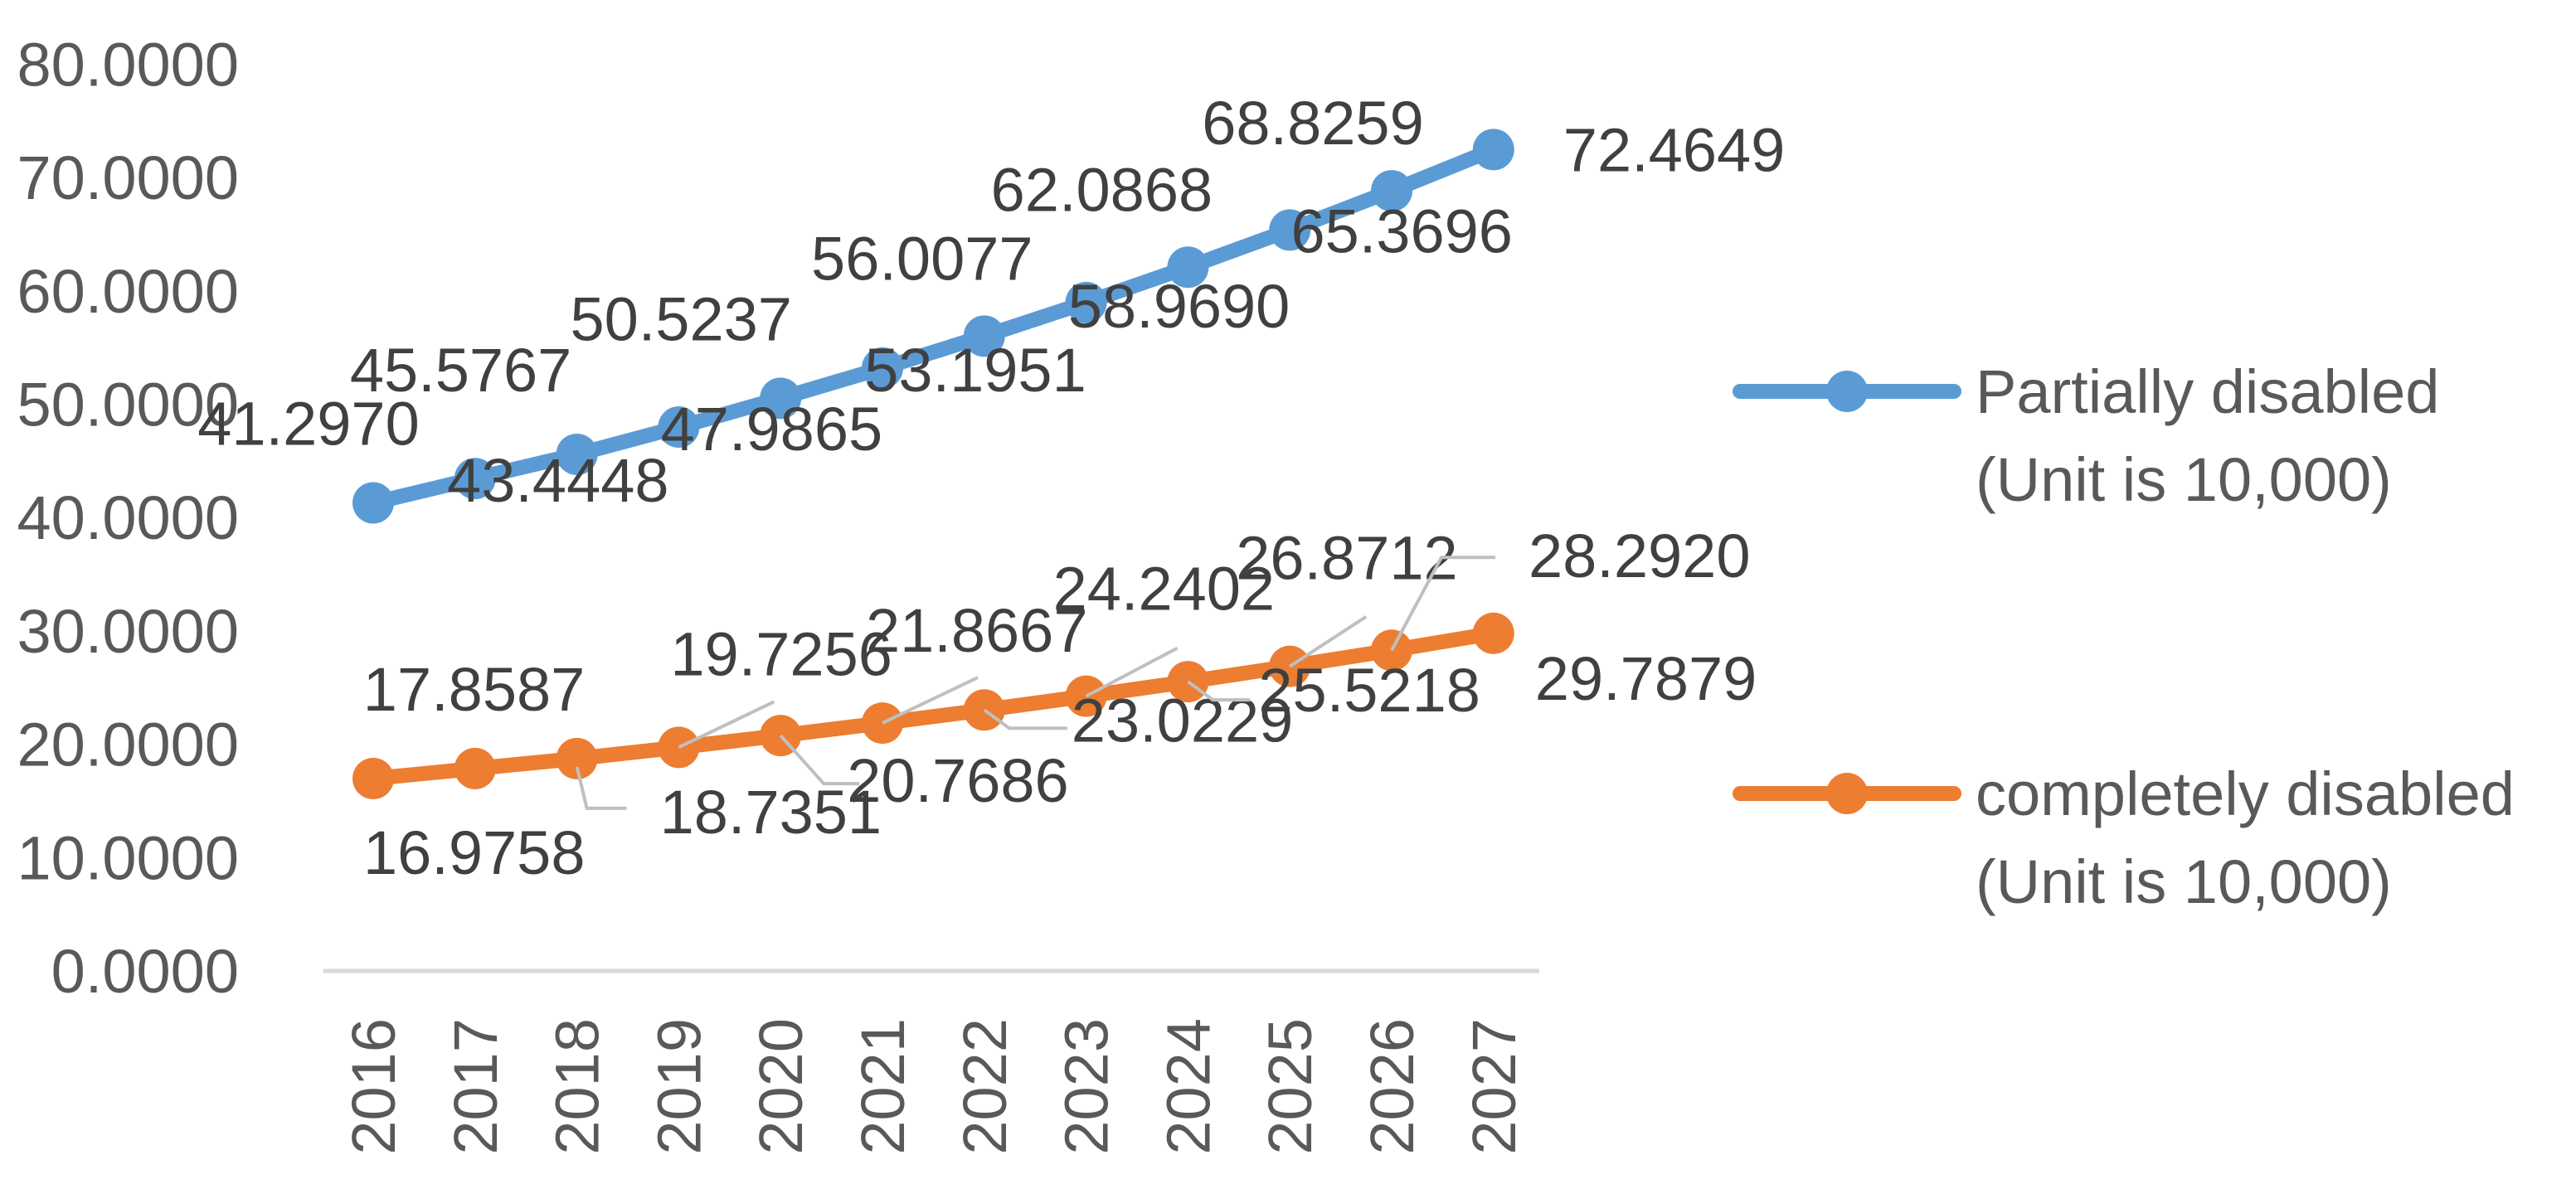 The height and width of the screenshot is (1189, 2576). Describe the element at coordinates (1313, 123) in the screenshot. I see `data-label: 68.8259` at that location.